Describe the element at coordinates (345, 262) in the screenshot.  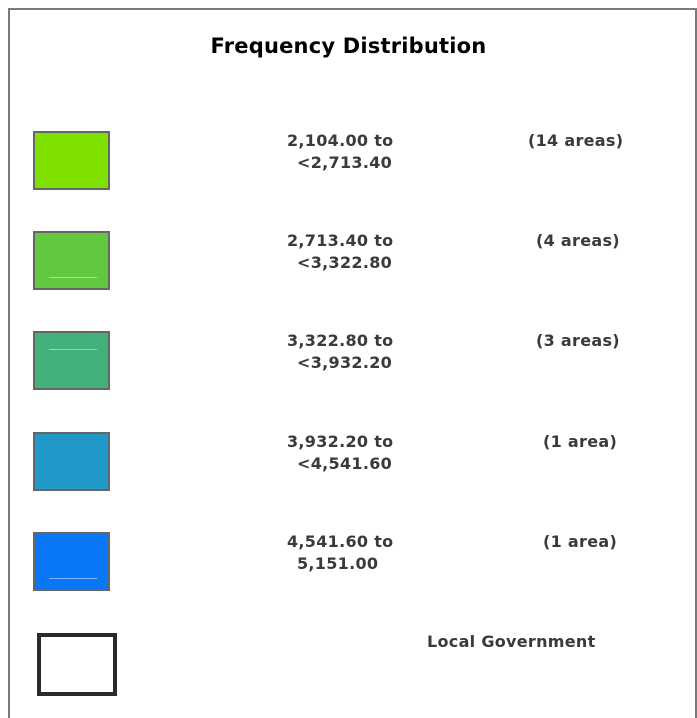
I see `legend-range-2-end: <3,322.80` at that location.